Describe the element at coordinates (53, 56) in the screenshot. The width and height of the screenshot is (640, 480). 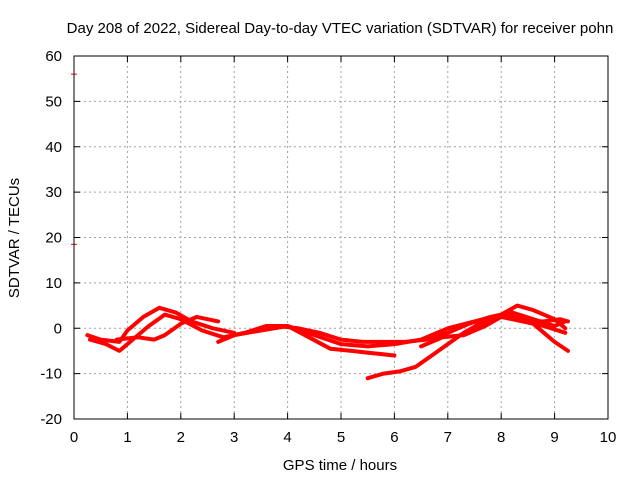
I see `y-tick-label: 60` at that location.